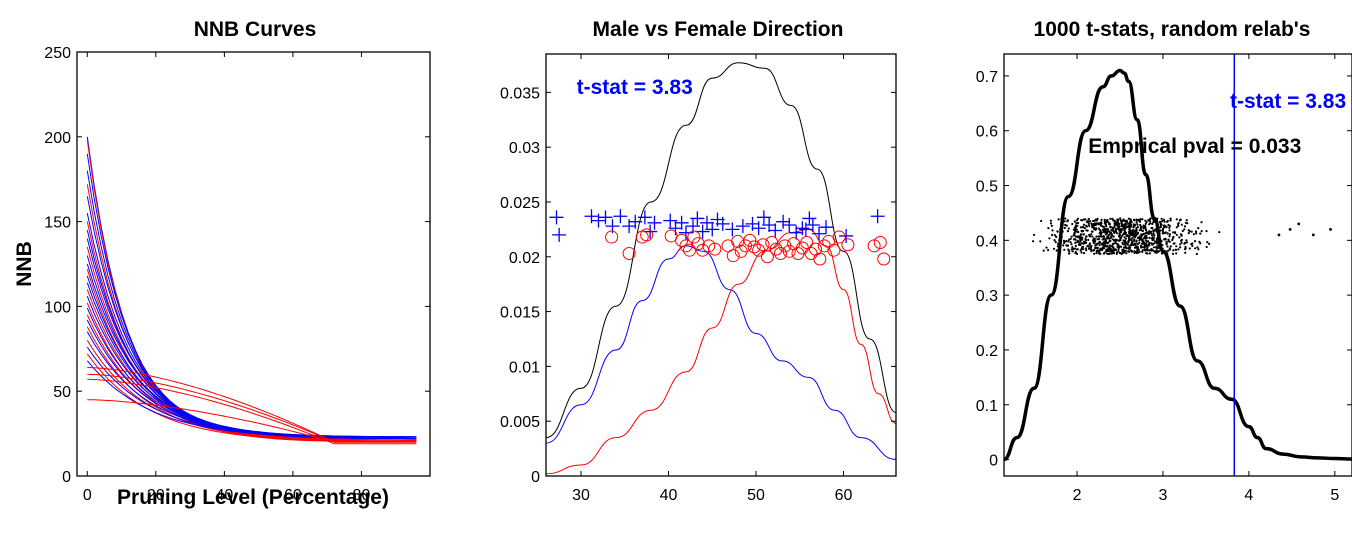 Image resolution: width=1352 pixels, height=537 pixels. What do you see at coordinates (718, 29) in the screenshot?
I see `chart-title: Male vs Female Direction` at bounding box center [718, 29].